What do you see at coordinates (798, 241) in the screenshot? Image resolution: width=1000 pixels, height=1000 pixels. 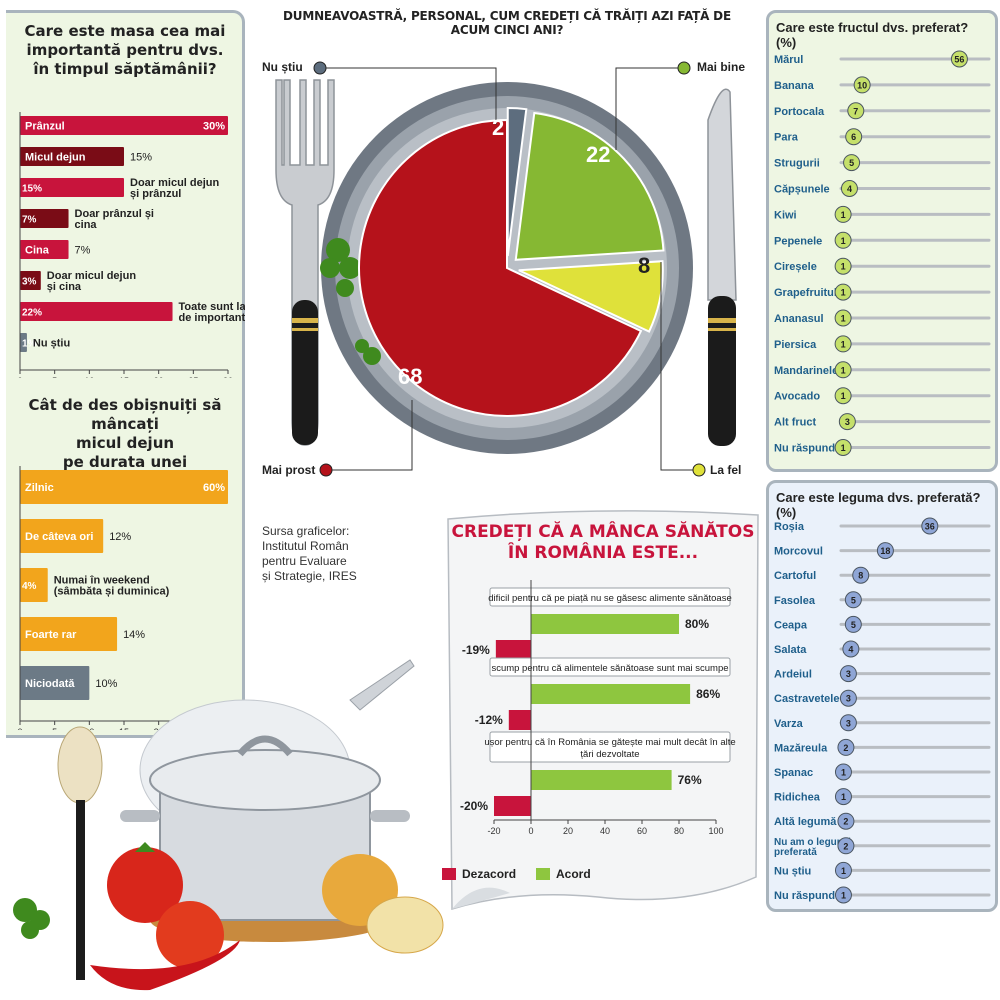 I see `category-label: Pepenele` at bounding box center [798, 241].